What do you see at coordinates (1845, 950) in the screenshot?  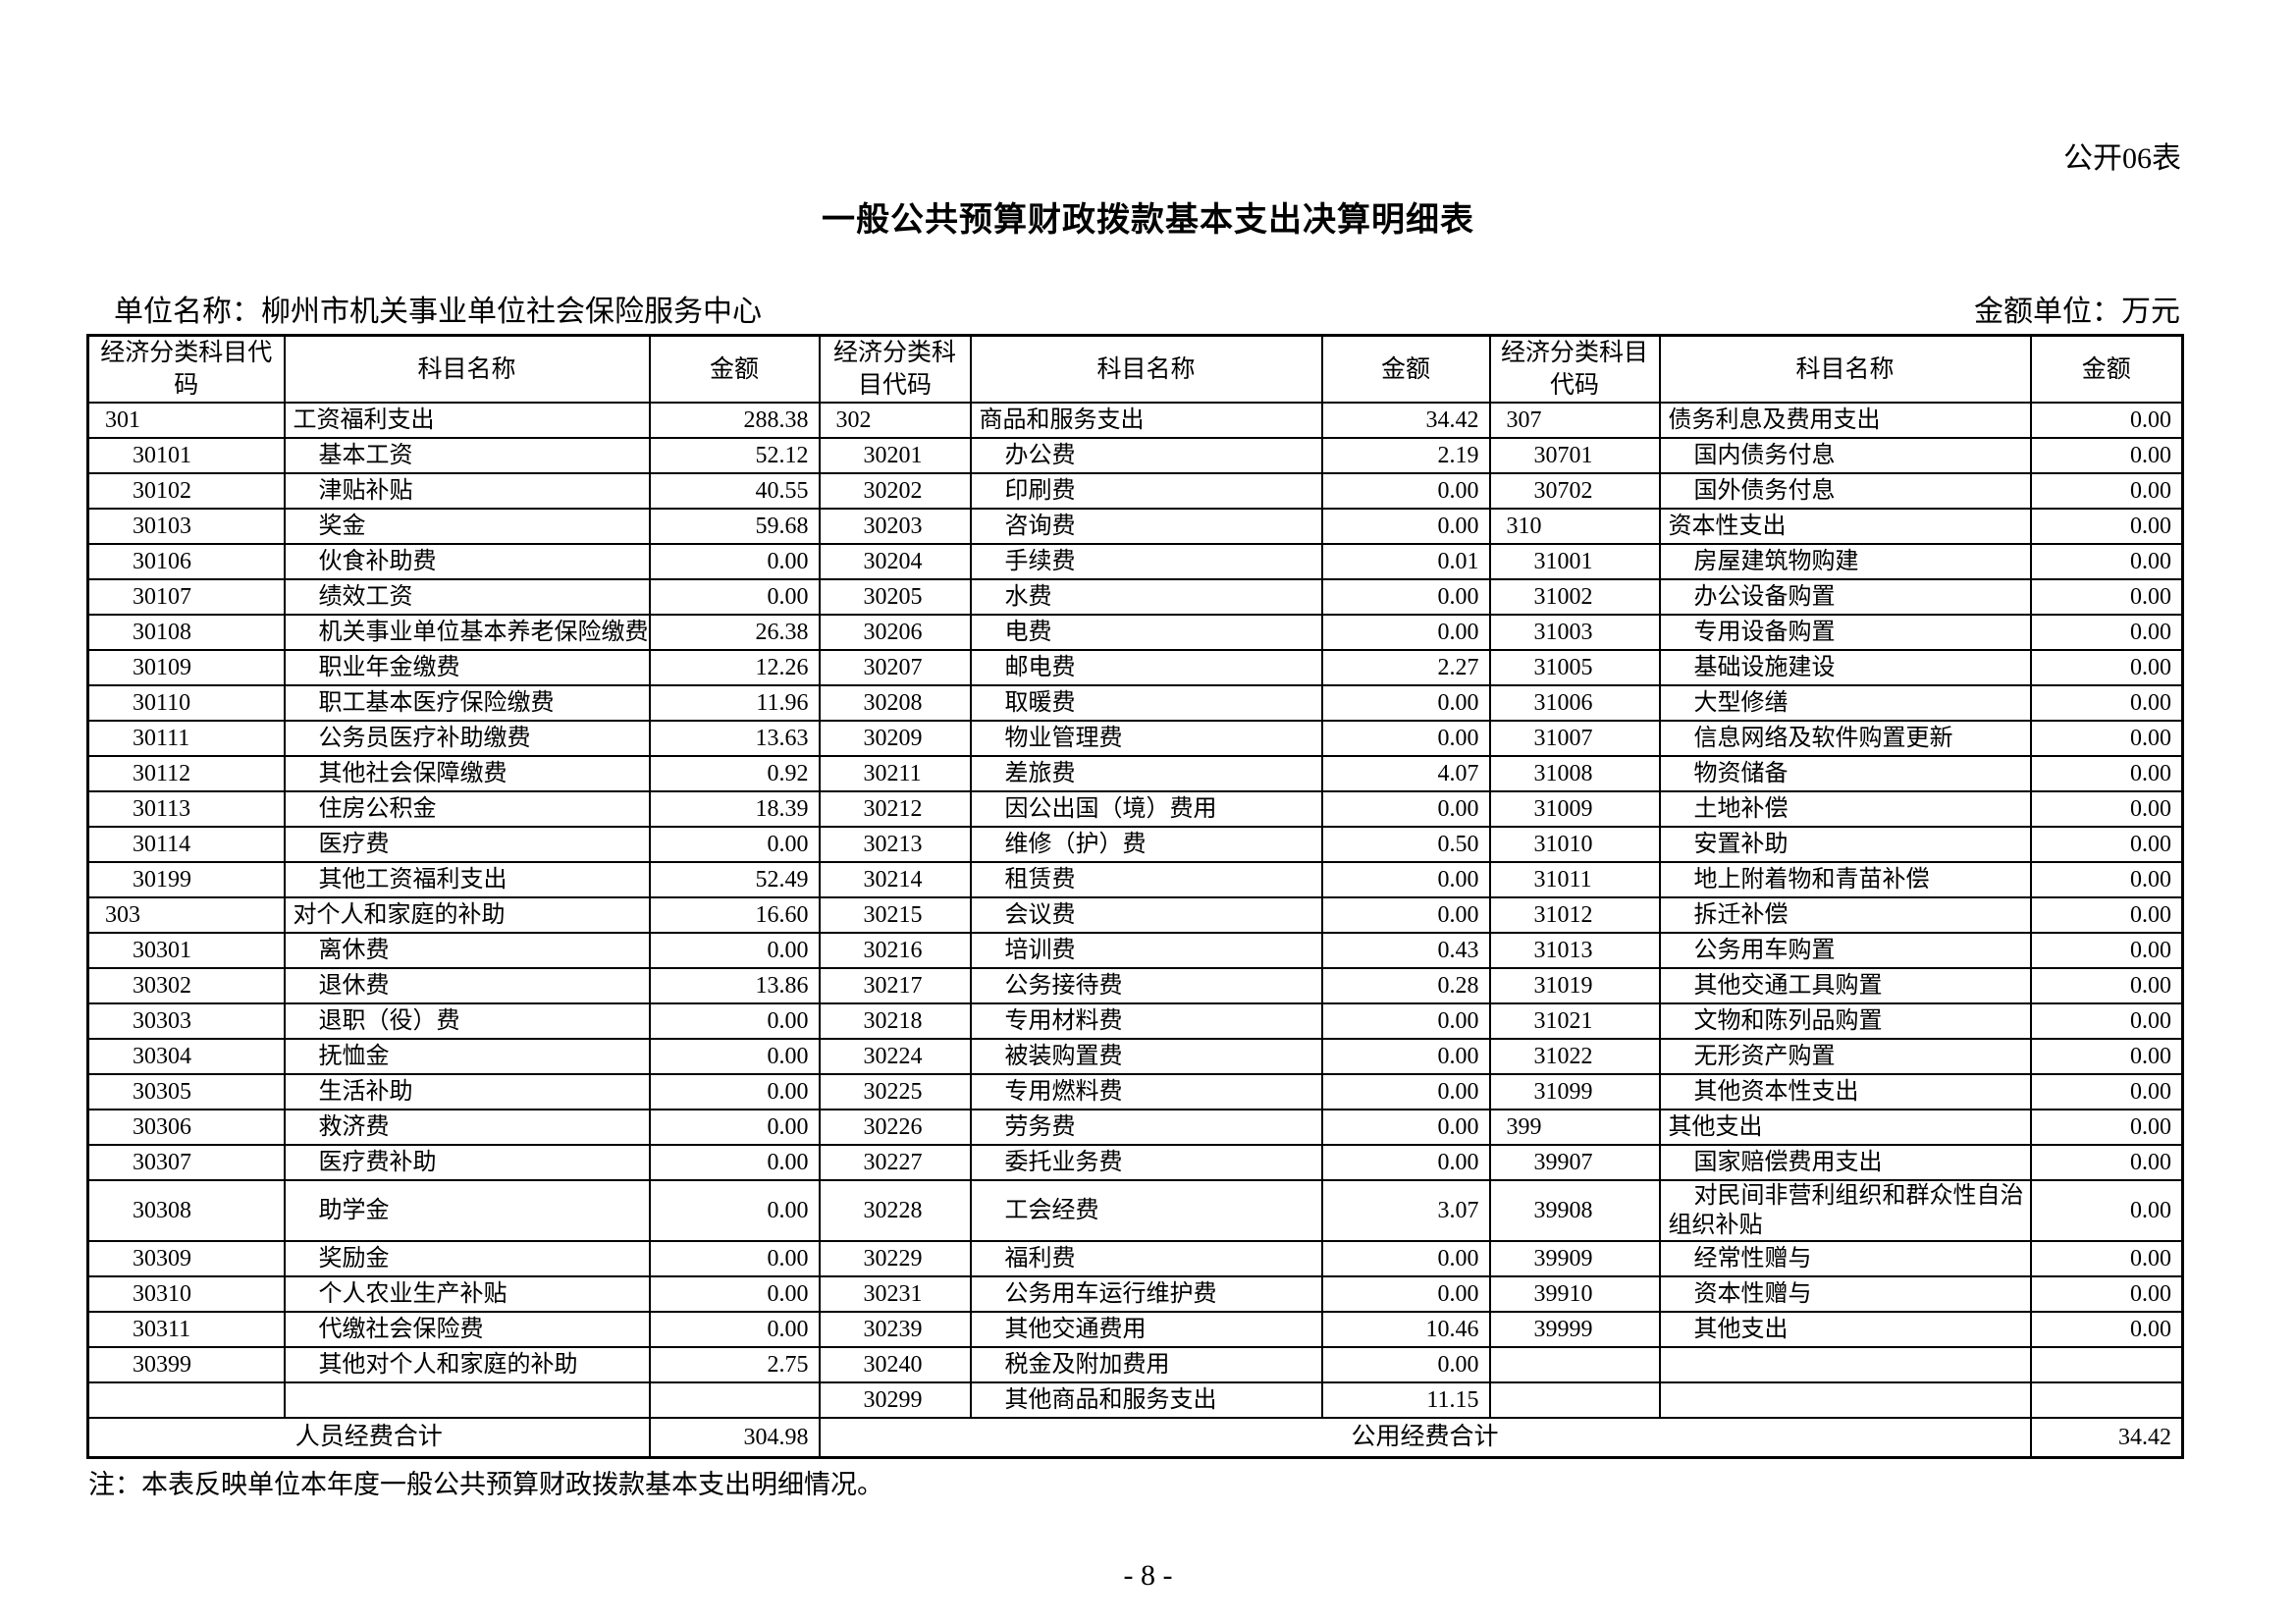 I see `subject-name-cell: 公务用车购置` at bounding box center [1845, 950].